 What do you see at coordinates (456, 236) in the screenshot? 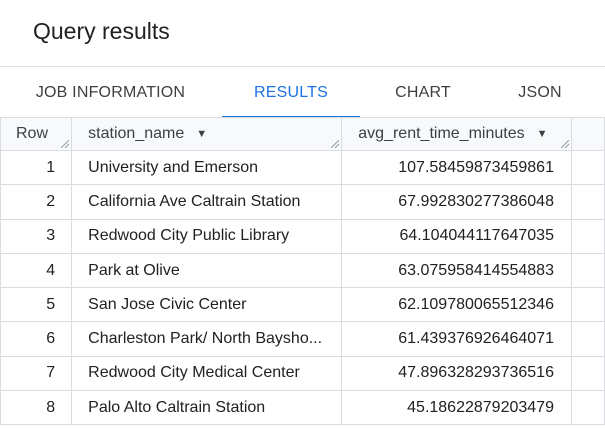
I see `avg-rent-time-cell: 64.104044117647035` at bounding box center [456, 236].